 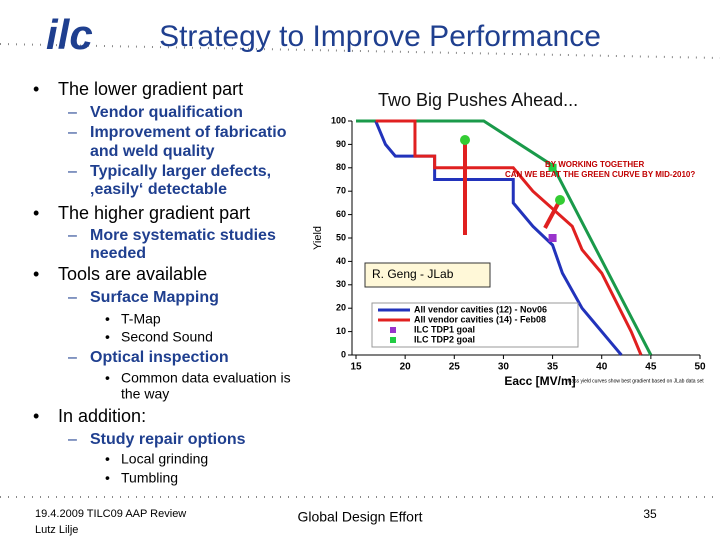 What do you see at coordinates (166, 112) in the screenshot?
I see `bullet-text: Vendor qualification` at bounding box center [166, 112].